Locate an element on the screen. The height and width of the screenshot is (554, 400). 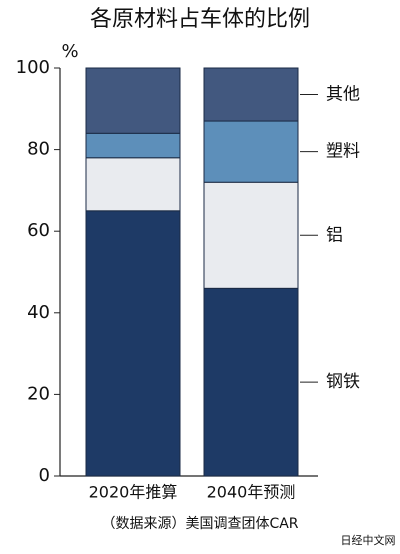
source: （数据来源）美国调查团体CAR is located at coordinates (199, 524).